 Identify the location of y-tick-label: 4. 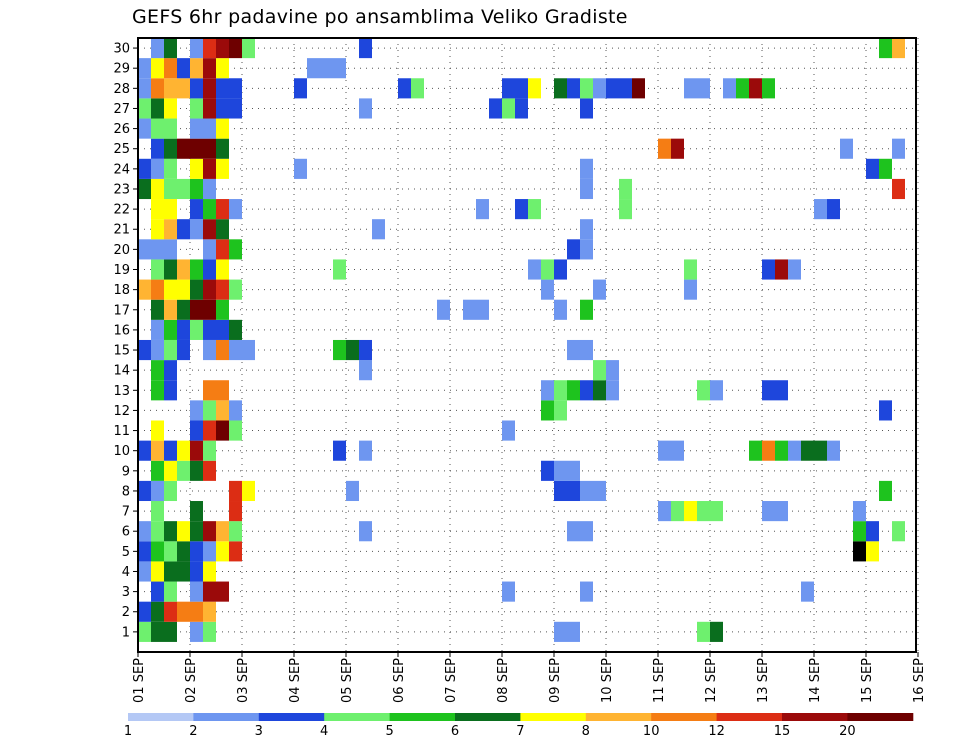
(126, 572).